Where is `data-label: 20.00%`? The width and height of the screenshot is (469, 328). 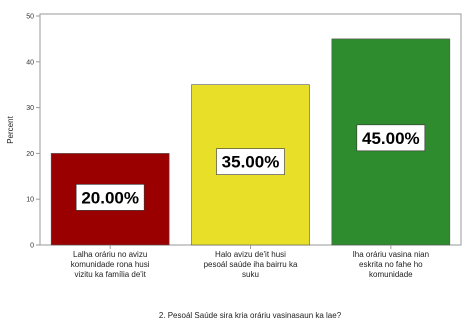 data-label: 20.00% is located at coordinates (110, 197).